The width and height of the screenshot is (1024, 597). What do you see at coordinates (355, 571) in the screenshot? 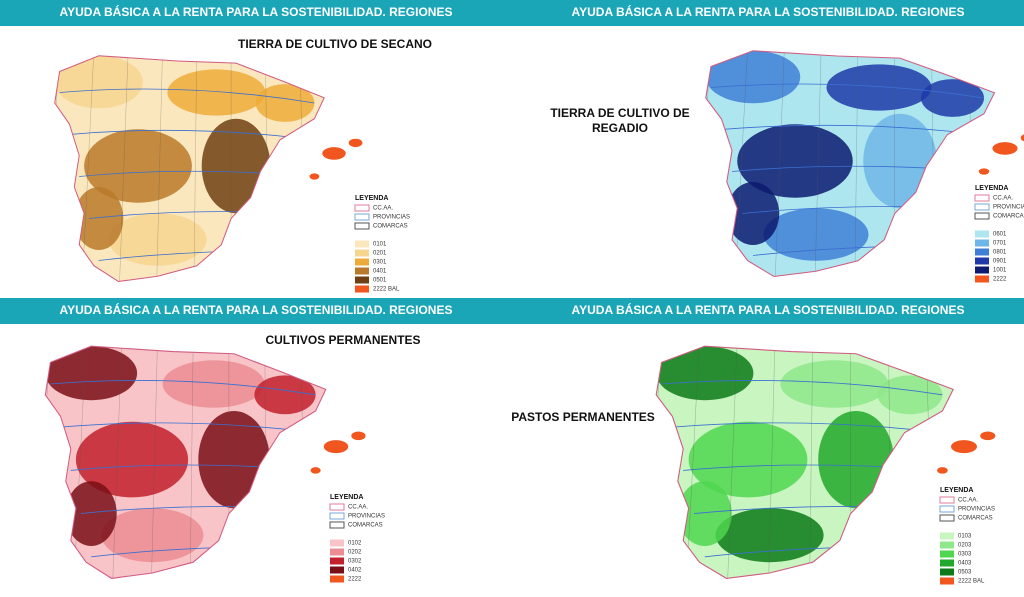
I see `legend-label: 0402` at bounding box center [355, 571].